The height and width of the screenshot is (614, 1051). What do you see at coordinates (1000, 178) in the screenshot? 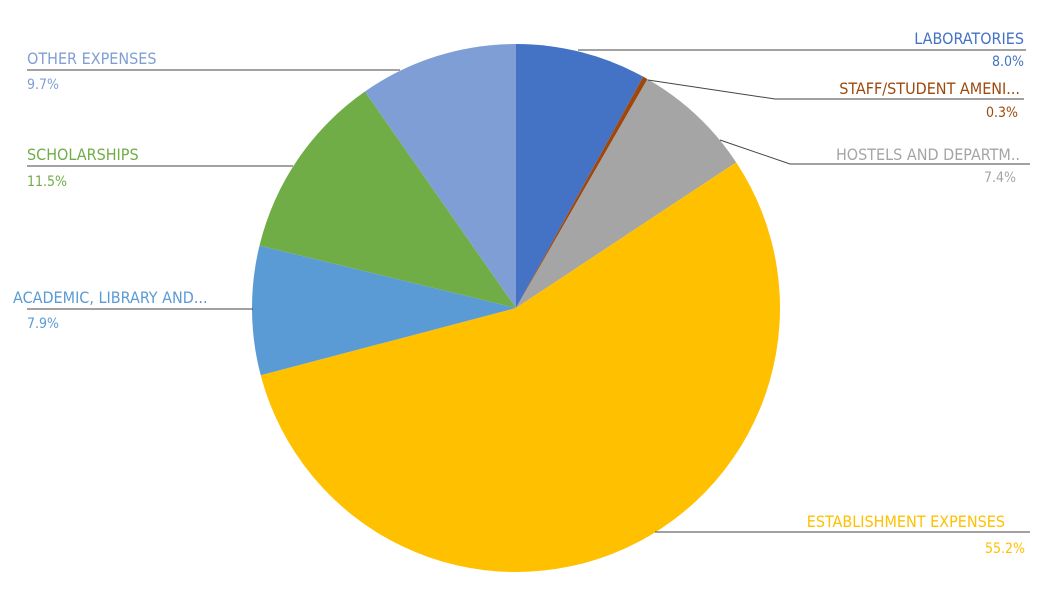
I see `slice-value-2: 7.4%` at bounding box center [1000, 178].